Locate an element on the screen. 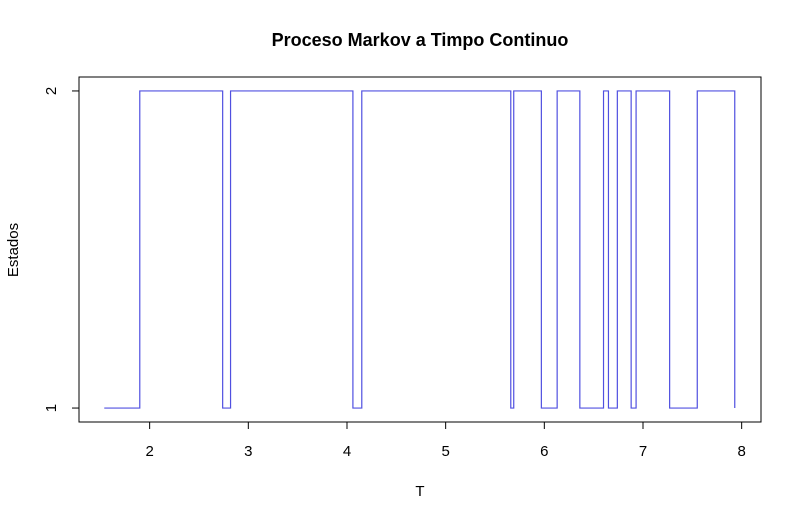 The width and height of the screenshot is (801, 521). x-tick-label: 7 is located at coordinates (643, 451).